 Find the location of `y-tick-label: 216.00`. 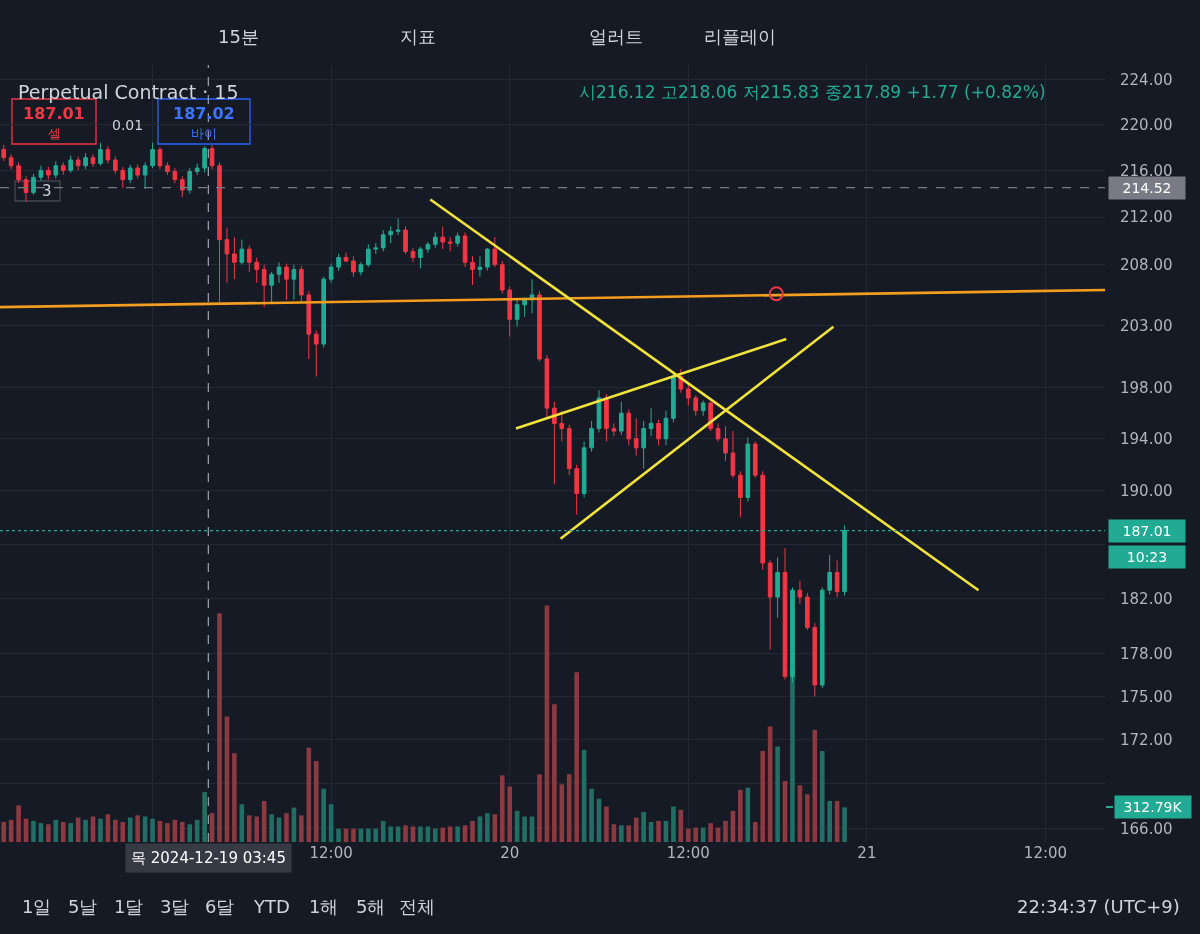

y-tick-label: 216.00 is located at coordinates (1146, 170).